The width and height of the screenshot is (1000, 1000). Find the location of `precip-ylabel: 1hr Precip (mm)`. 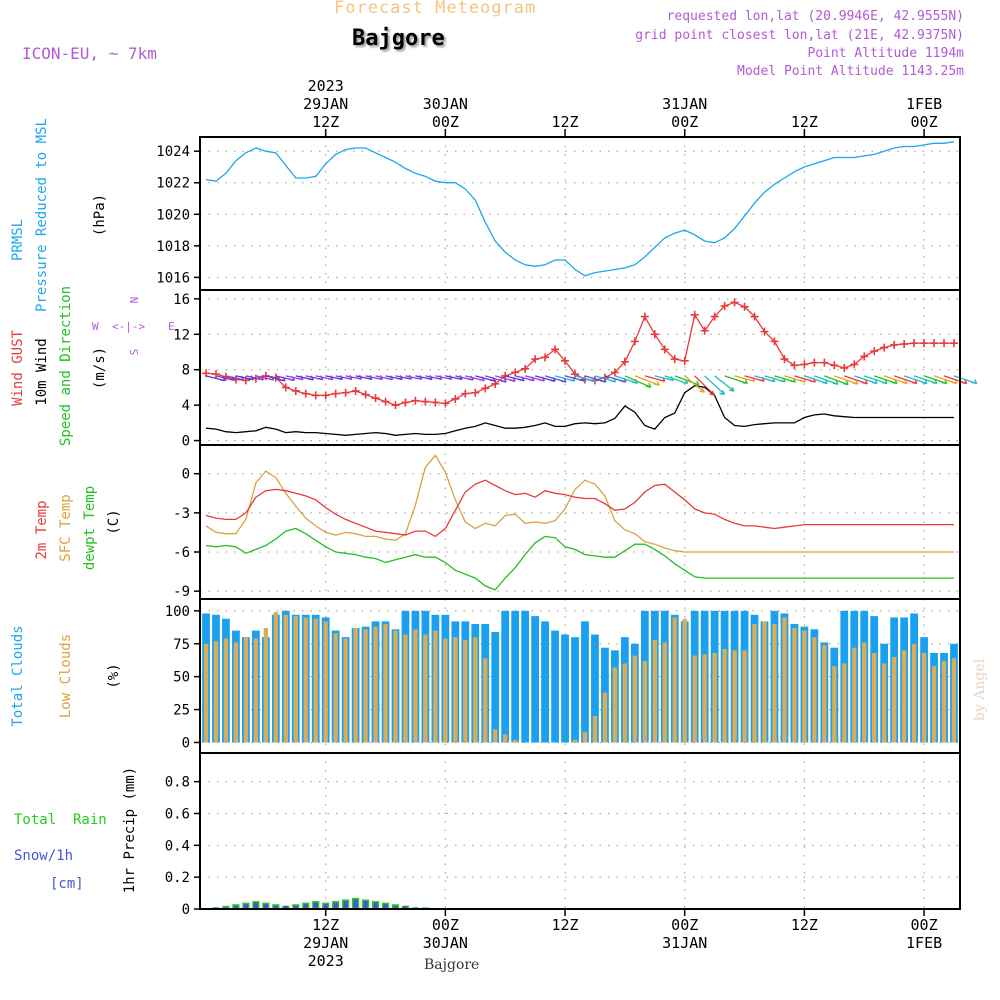

precip-ylabel: 1hr Precip (mm) is located at coordinates (130, 830).